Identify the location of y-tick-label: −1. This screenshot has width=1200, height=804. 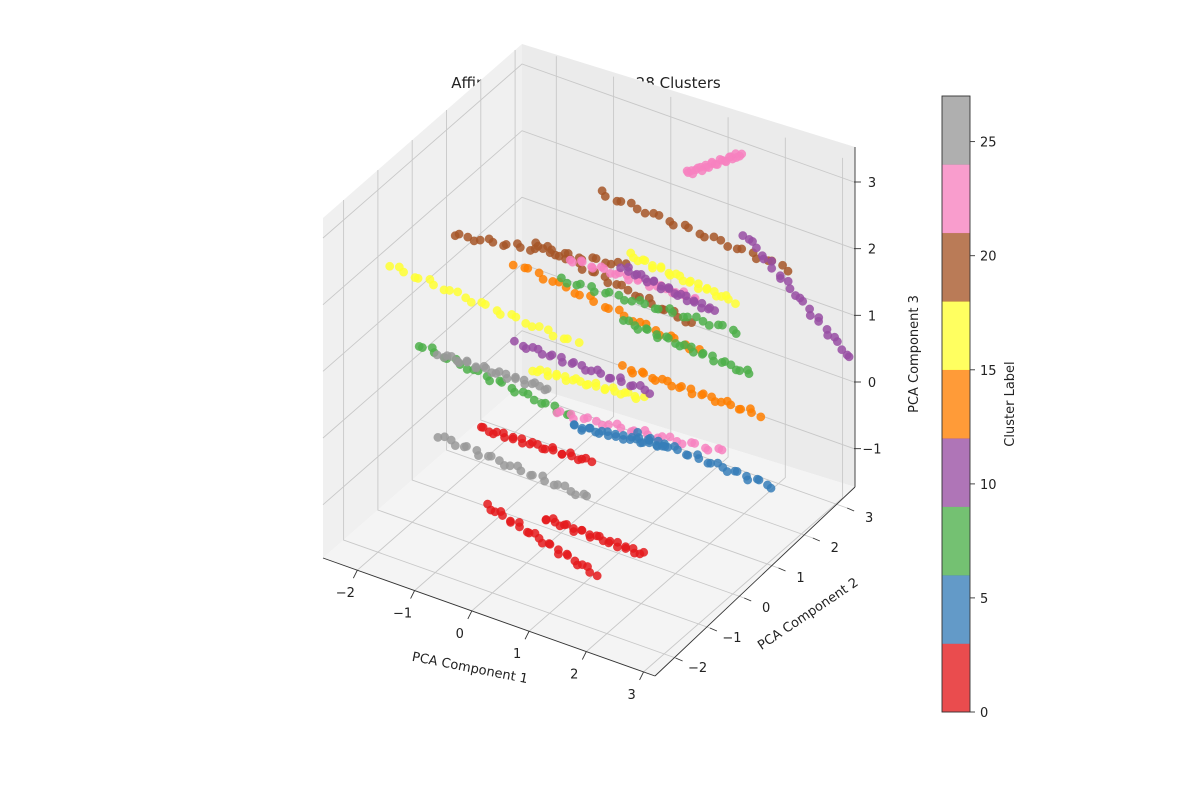
(731, 638).